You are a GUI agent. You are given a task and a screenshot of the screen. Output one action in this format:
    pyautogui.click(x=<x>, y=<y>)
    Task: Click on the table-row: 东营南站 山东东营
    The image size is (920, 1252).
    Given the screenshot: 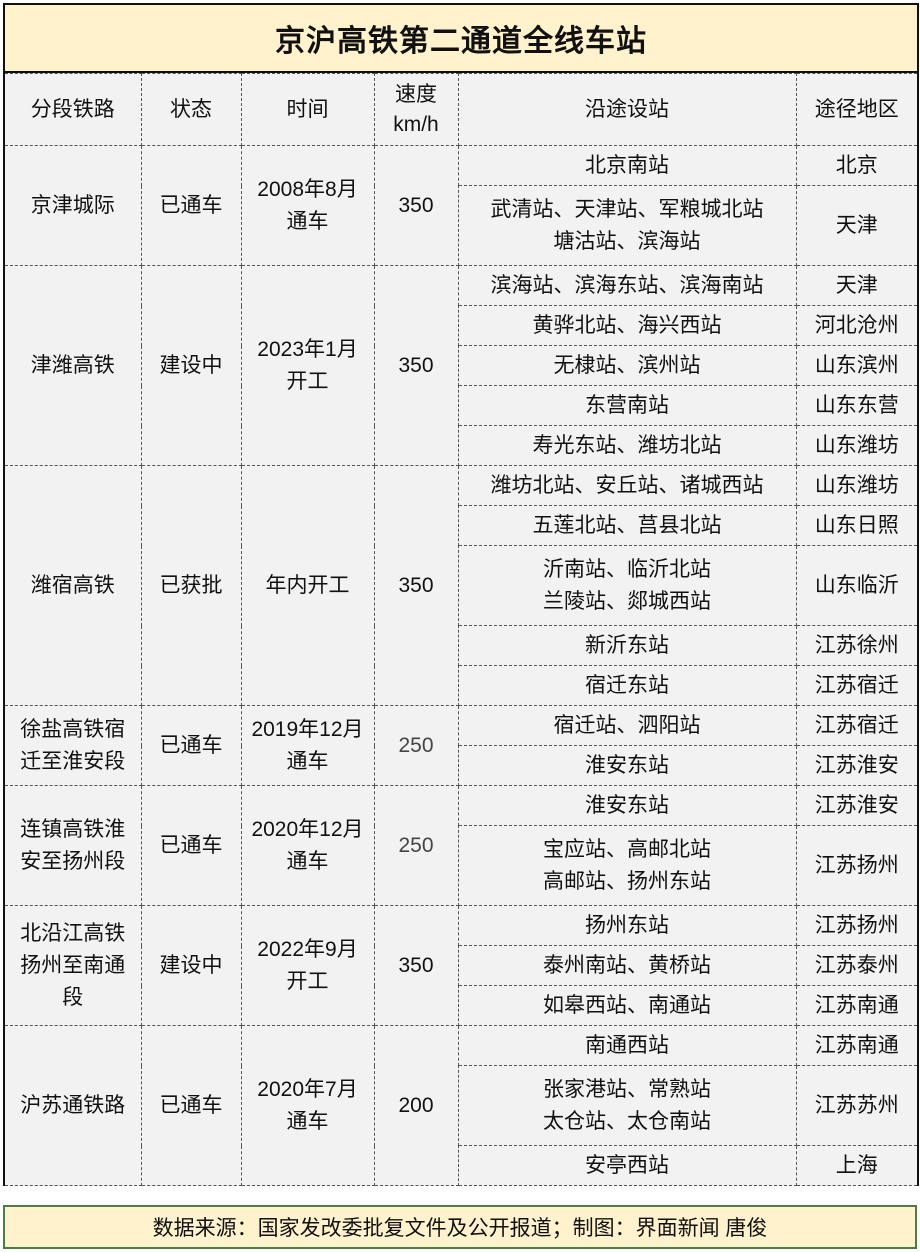 What is the action you would take?
    pyautogui.click(x=461, y=405)
    